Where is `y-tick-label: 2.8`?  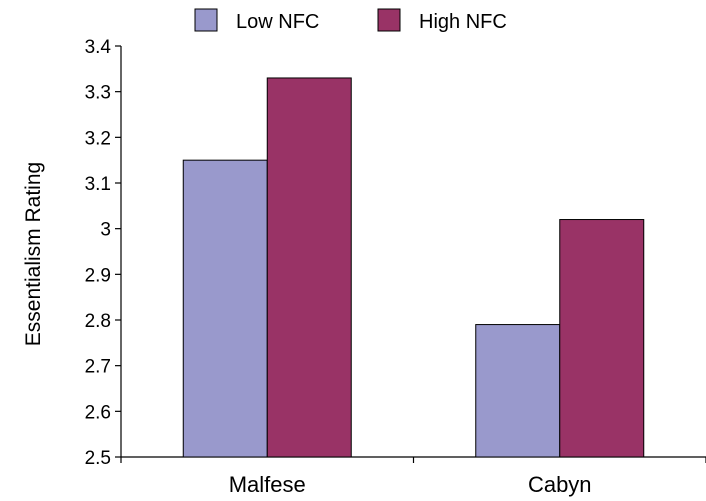 y-tick-label: 2.8 is located at coordinates (98, 321).